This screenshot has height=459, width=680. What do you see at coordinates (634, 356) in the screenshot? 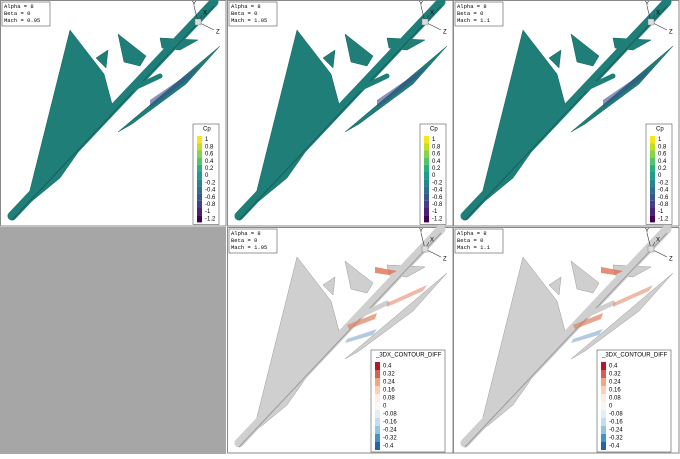
I see `legend-title: _3DX_CONTOUR_DIFF` at bounding box center [634, 356].